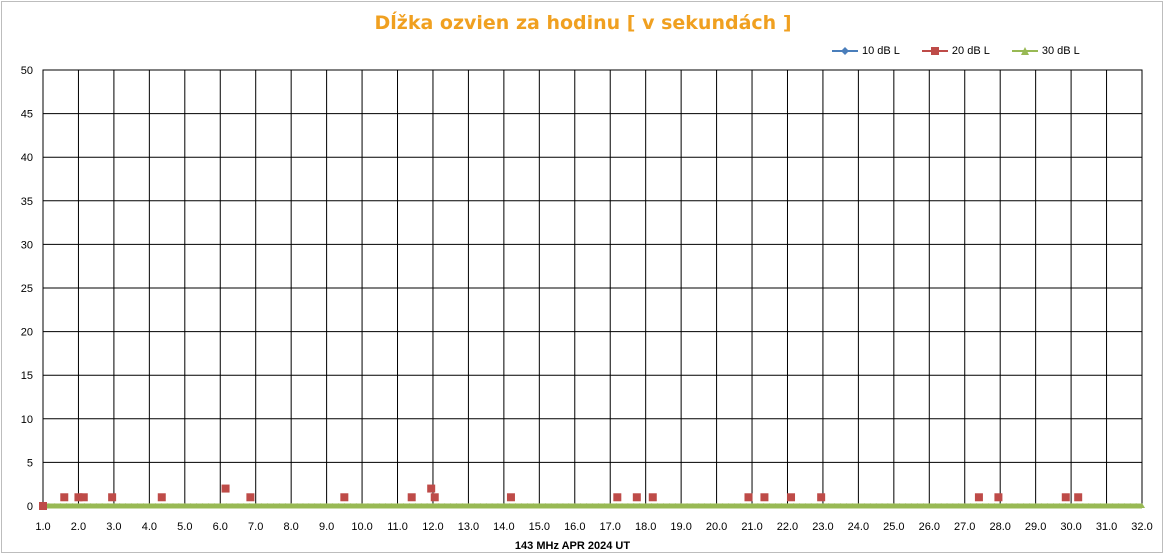  What do you see at coordinates (113, 527) in the screenshot?
I see `x-tick-label: 3.0` at bounding box center [113, 527].